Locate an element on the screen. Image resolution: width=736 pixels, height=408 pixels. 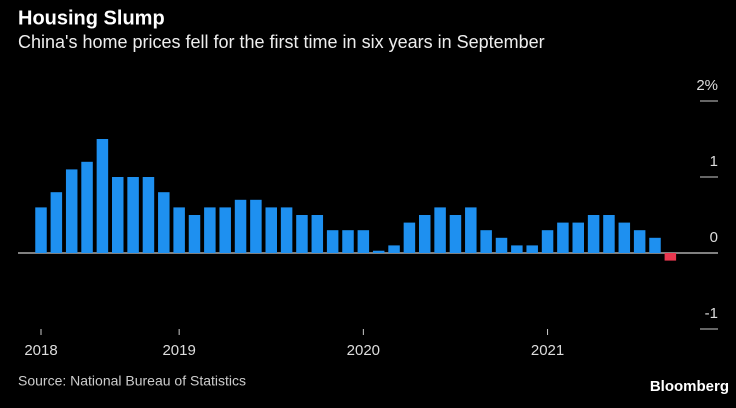
x-tick-label: 2019 is located at coordinates (178, 350).